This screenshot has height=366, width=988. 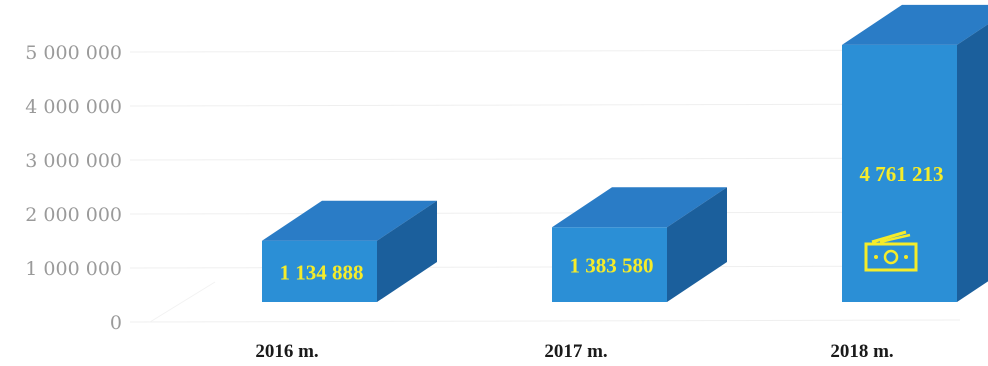 What do you see at coordinates (73, 269) in the screenshot?
I see `y-tick-label: 1 000 000` at bounding box center [73, 269].